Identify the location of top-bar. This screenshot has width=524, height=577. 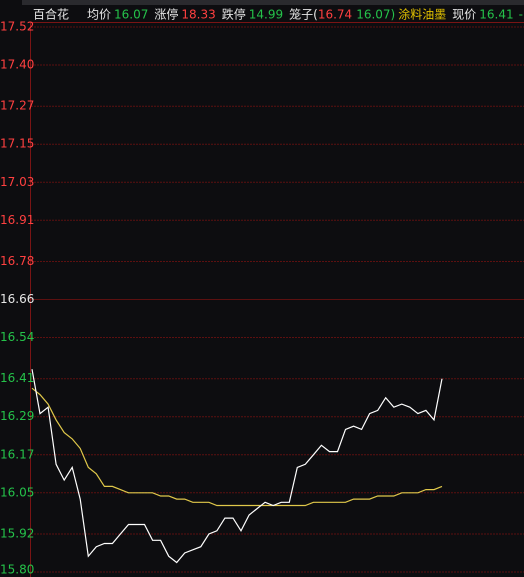
(273, 2).